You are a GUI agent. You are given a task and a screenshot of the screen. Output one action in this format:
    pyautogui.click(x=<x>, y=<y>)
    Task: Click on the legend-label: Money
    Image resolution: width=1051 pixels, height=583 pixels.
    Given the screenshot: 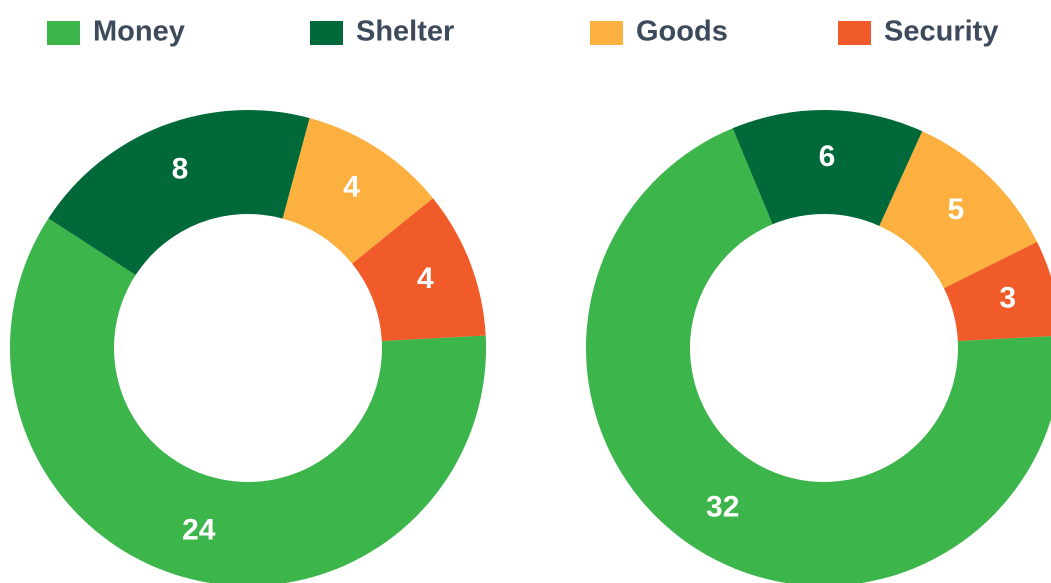 What is the action you would take?
    pyautogui.click(x=139, y=32)
    